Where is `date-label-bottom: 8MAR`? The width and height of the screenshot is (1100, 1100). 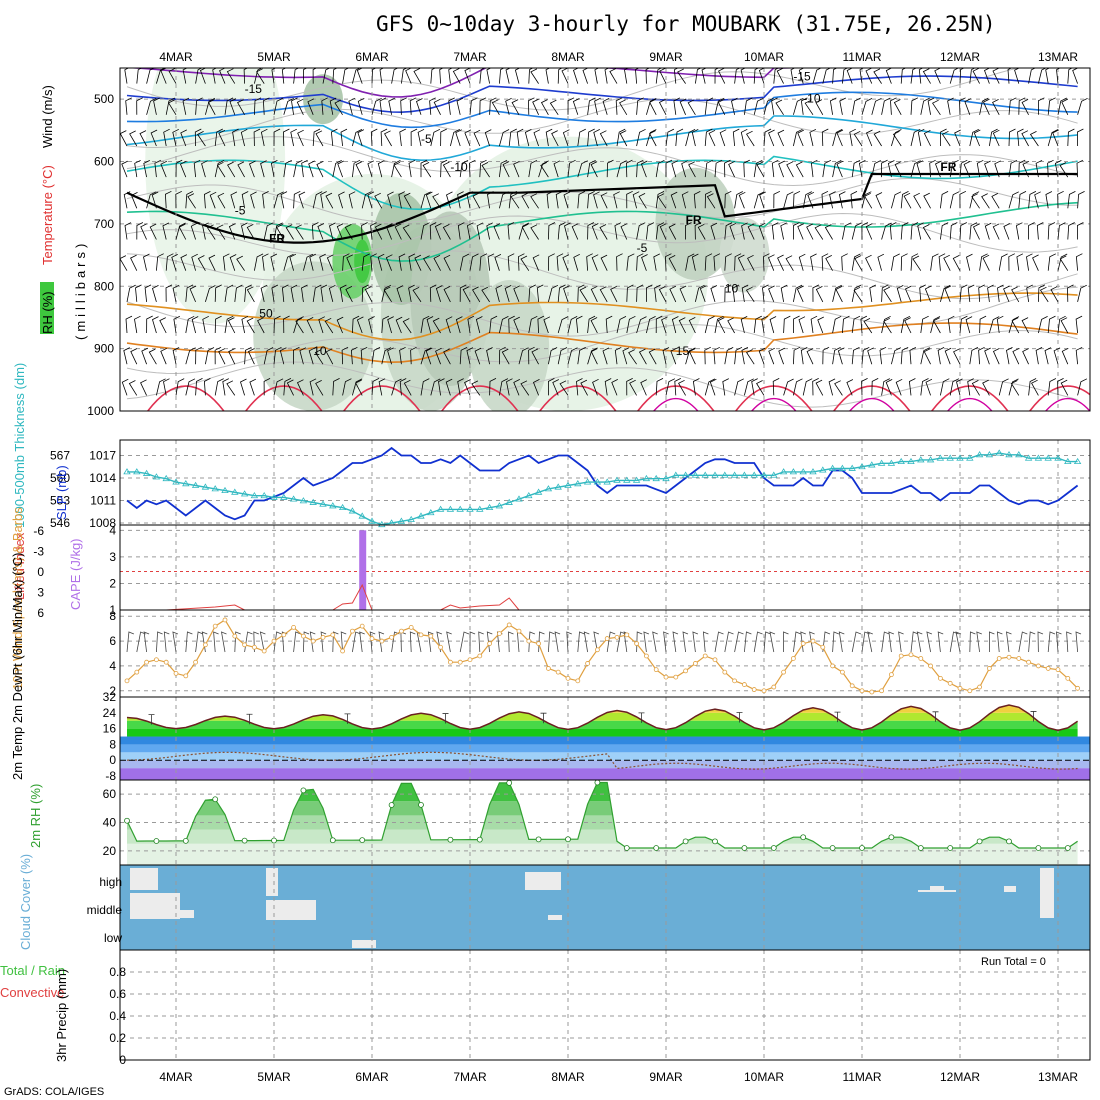
date-label-bottom: 8MAR is located at coordinates (568, 1077).